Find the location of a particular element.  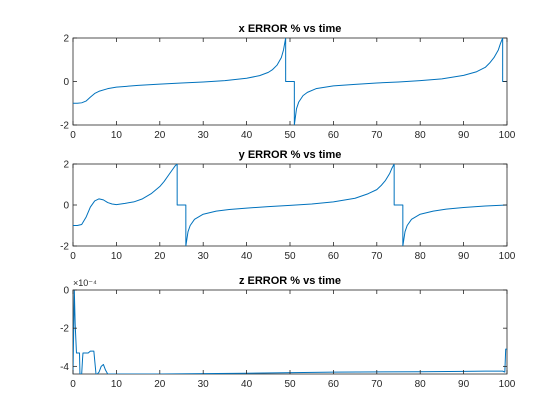

chart-title: x ERROR % vs time is located at coordinates (290, 29).